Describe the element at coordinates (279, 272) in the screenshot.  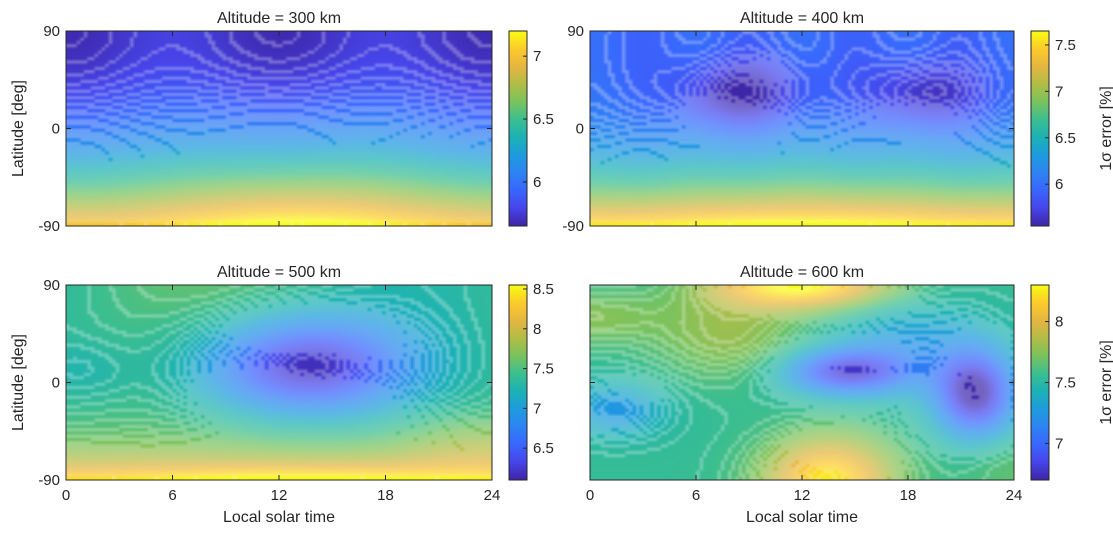
I see `panel-title: Altitude = 500 km` at that location.